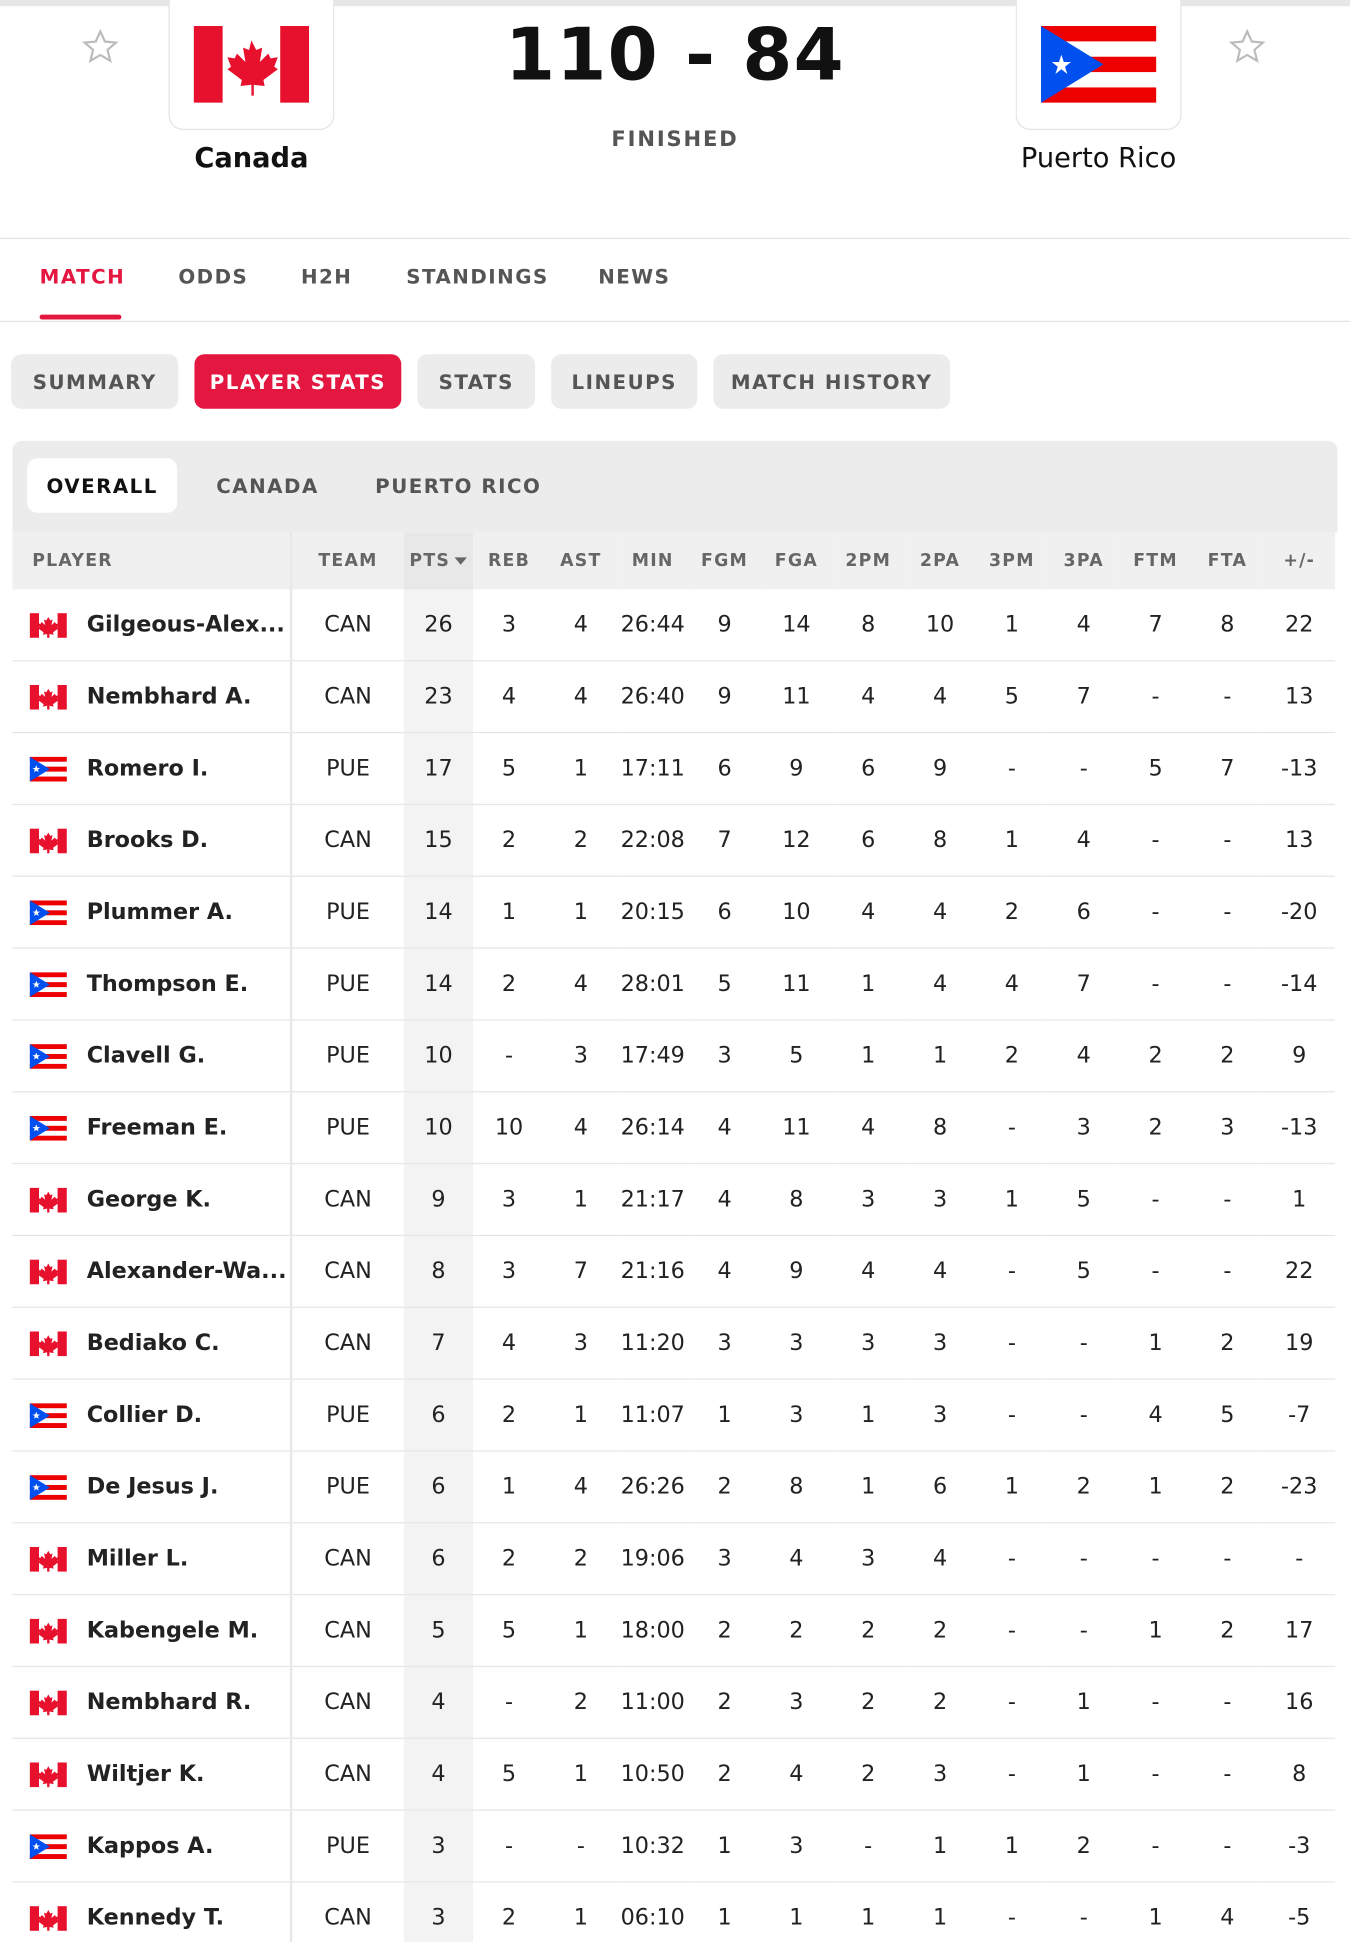 The width and height of the screenshot is (1350, 1943). Describe the element at coordinates (652, 561) in the screenshot. I see `column-header: MIN` at that location.